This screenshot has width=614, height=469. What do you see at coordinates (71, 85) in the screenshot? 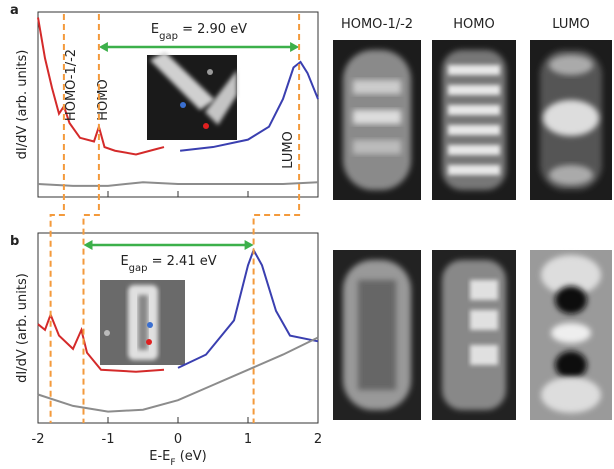
I see `peak-label: HOMO-1/-2` at bounding box center [71, 85].